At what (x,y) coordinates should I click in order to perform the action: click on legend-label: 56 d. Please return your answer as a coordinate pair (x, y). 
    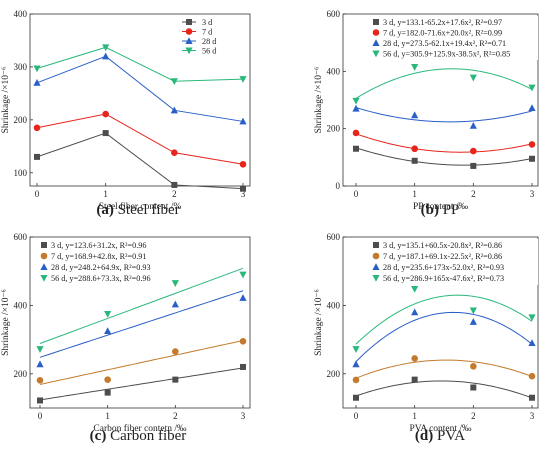
    Looking at the image, I should click on (209, 51).